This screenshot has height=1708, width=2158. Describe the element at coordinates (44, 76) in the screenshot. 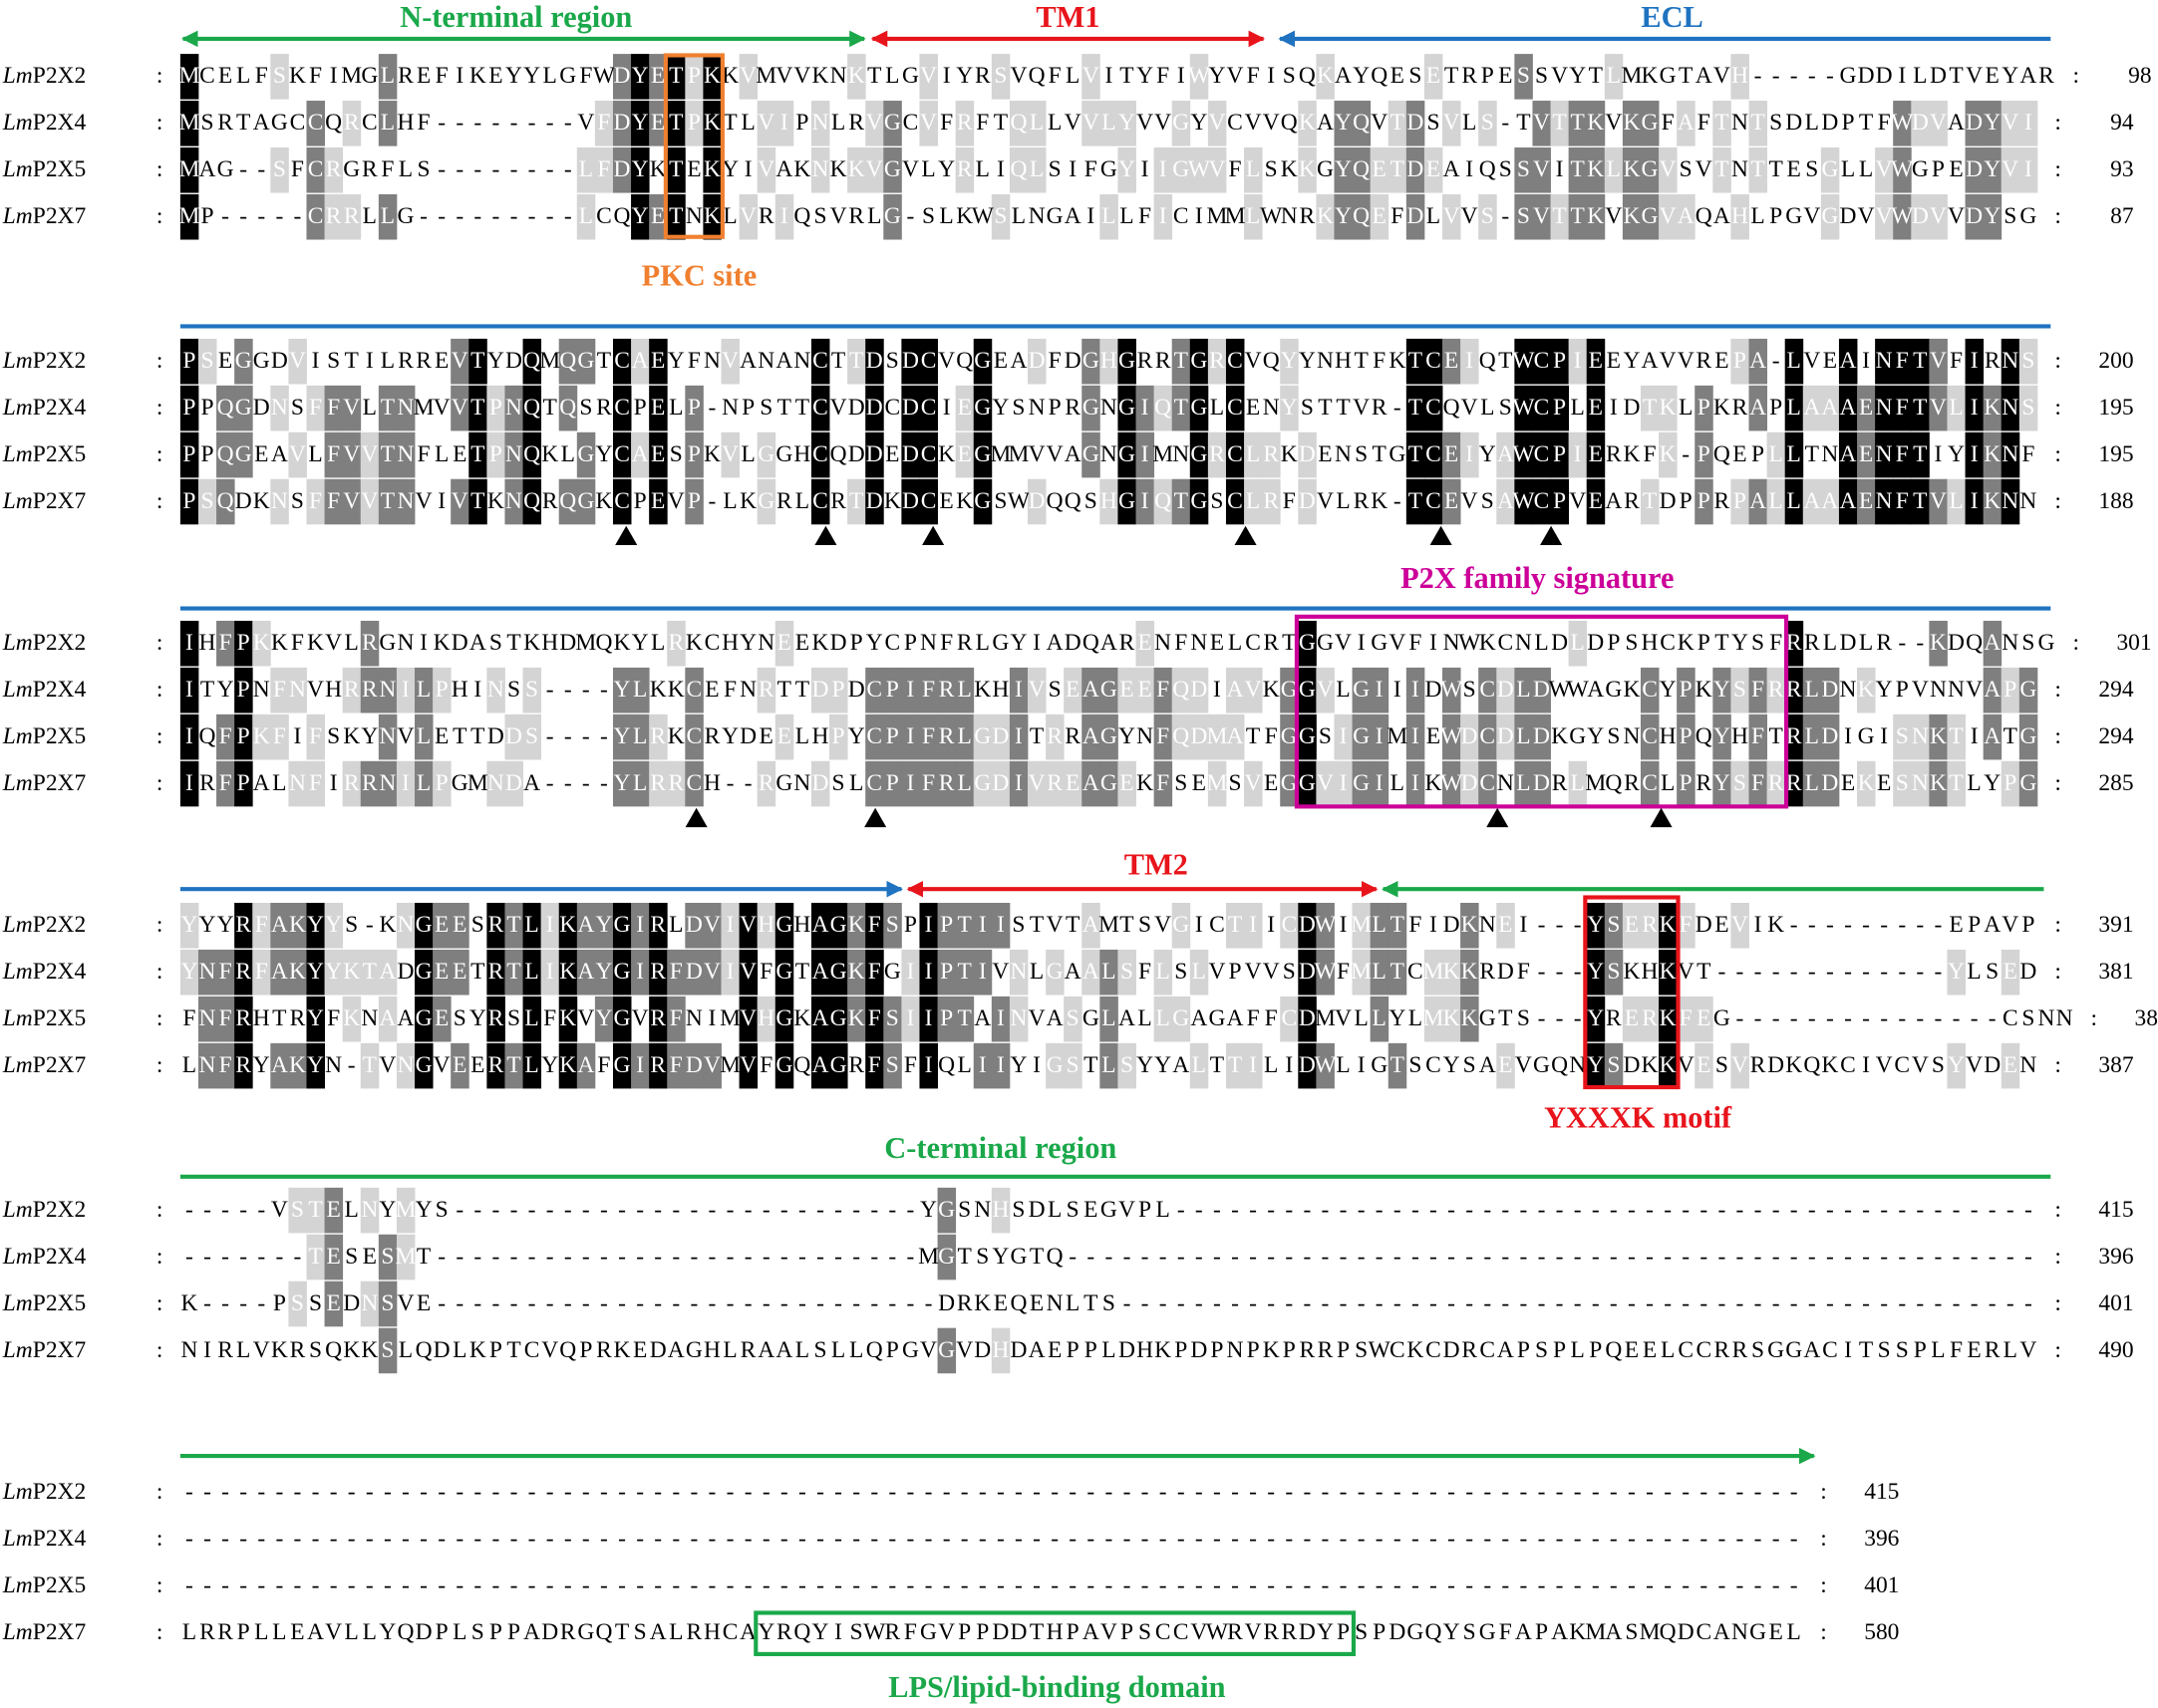

I see `sequence-name: LmP2X2` at that location.